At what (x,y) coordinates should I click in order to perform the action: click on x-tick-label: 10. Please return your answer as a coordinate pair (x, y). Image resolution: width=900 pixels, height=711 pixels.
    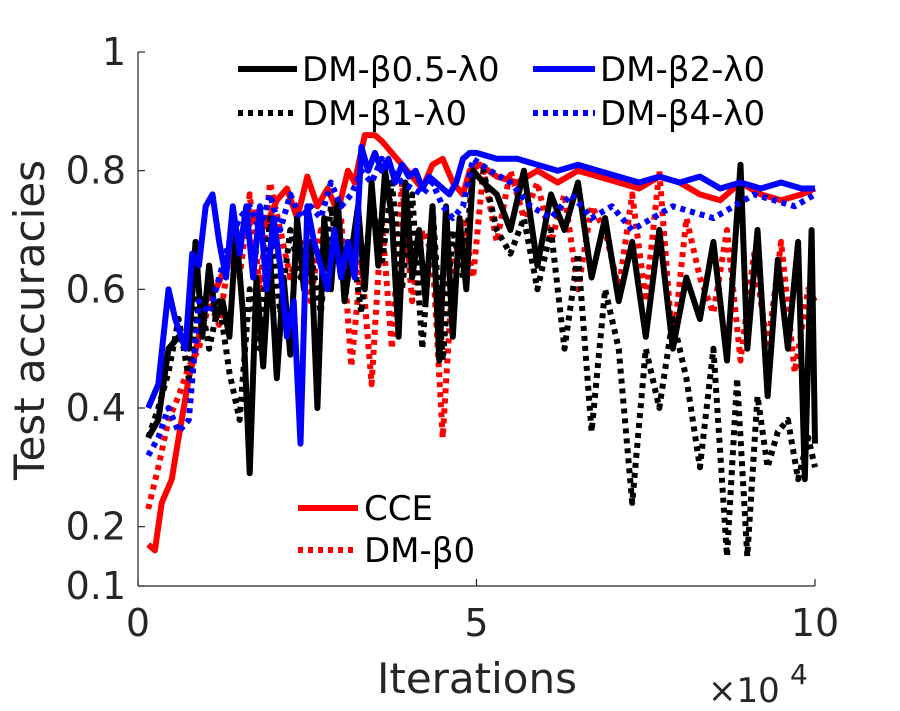
    Looking at the image, I should click on (815, 623).